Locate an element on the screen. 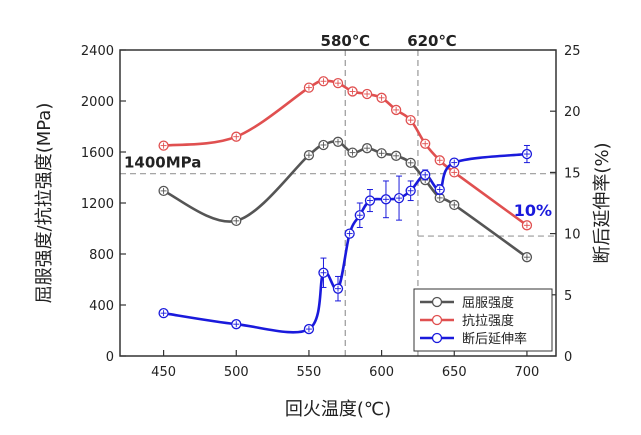  x-tick-label: 700 is located at coordinates (527, 372).